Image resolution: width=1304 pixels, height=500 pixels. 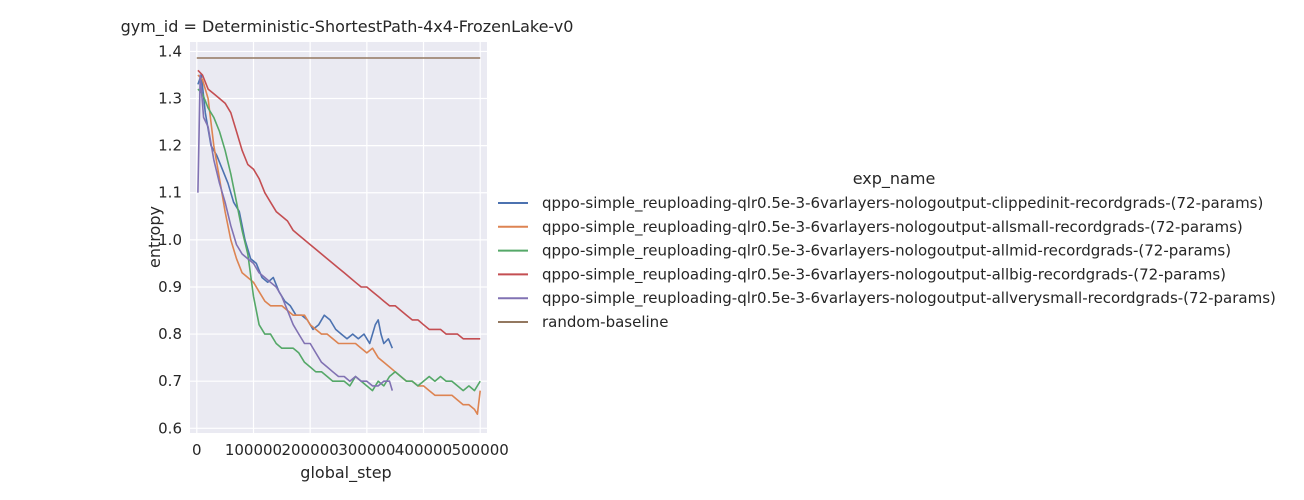 I want to click on y-axis-label: entropy, so click(x=154, y=237).